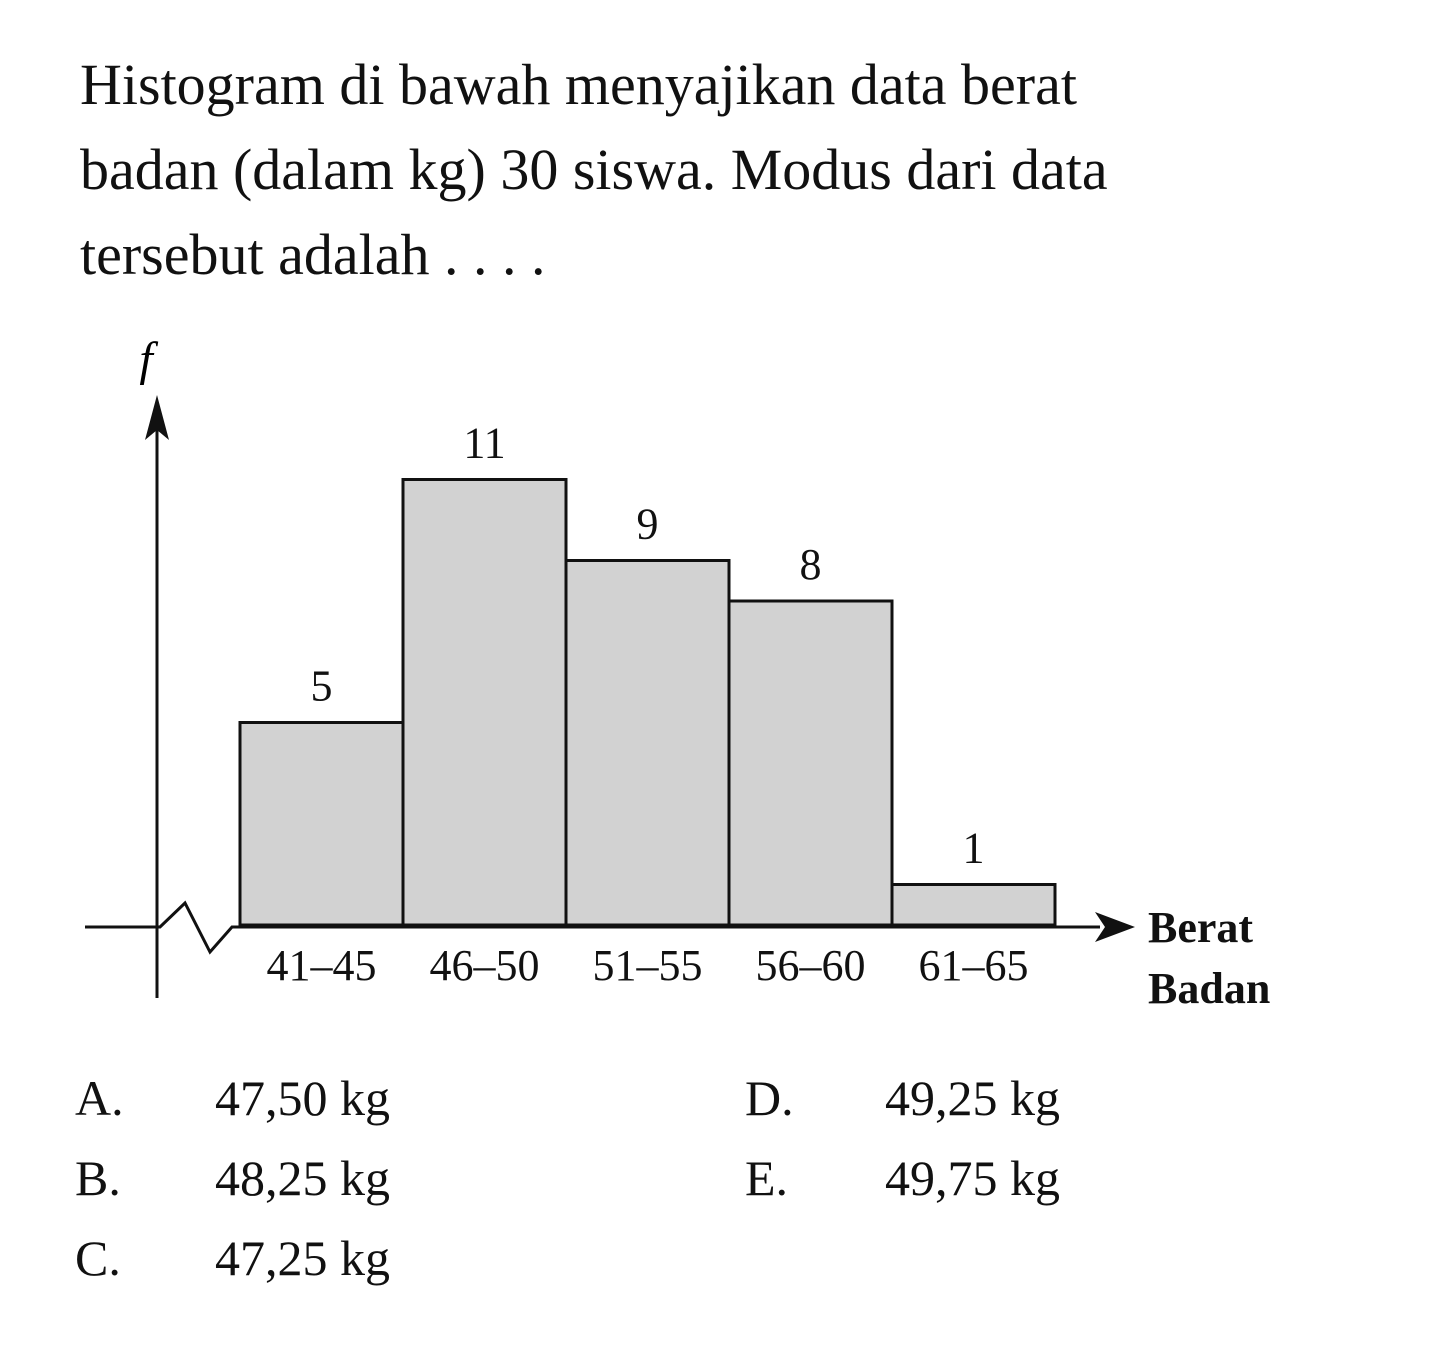 The height and width of the screenshot is (1351, 1444). I want to click on x-label: Berat, so click(1200, 927).